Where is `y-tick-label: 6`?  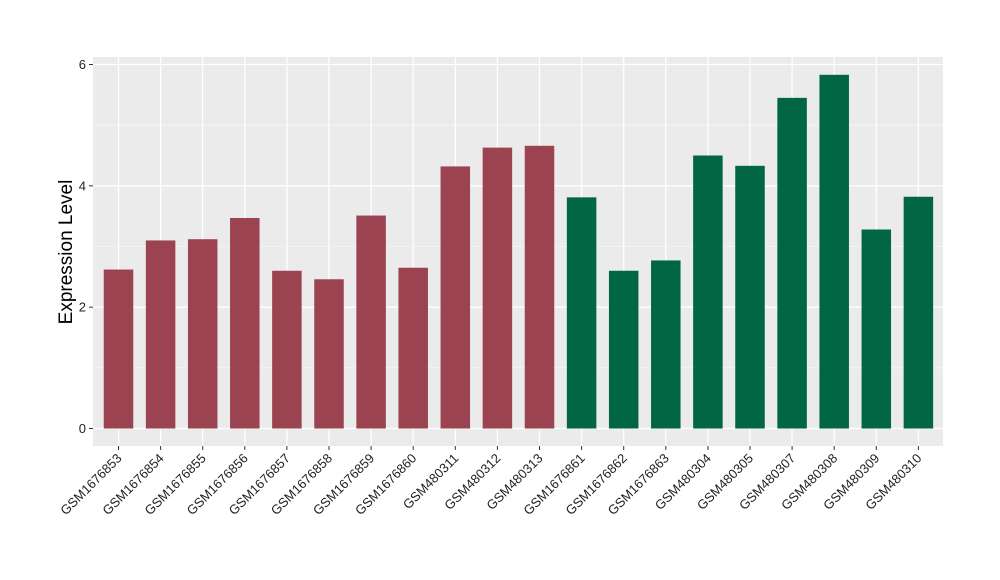
y-tick-label: 6 is located at coordinates (82, 64).